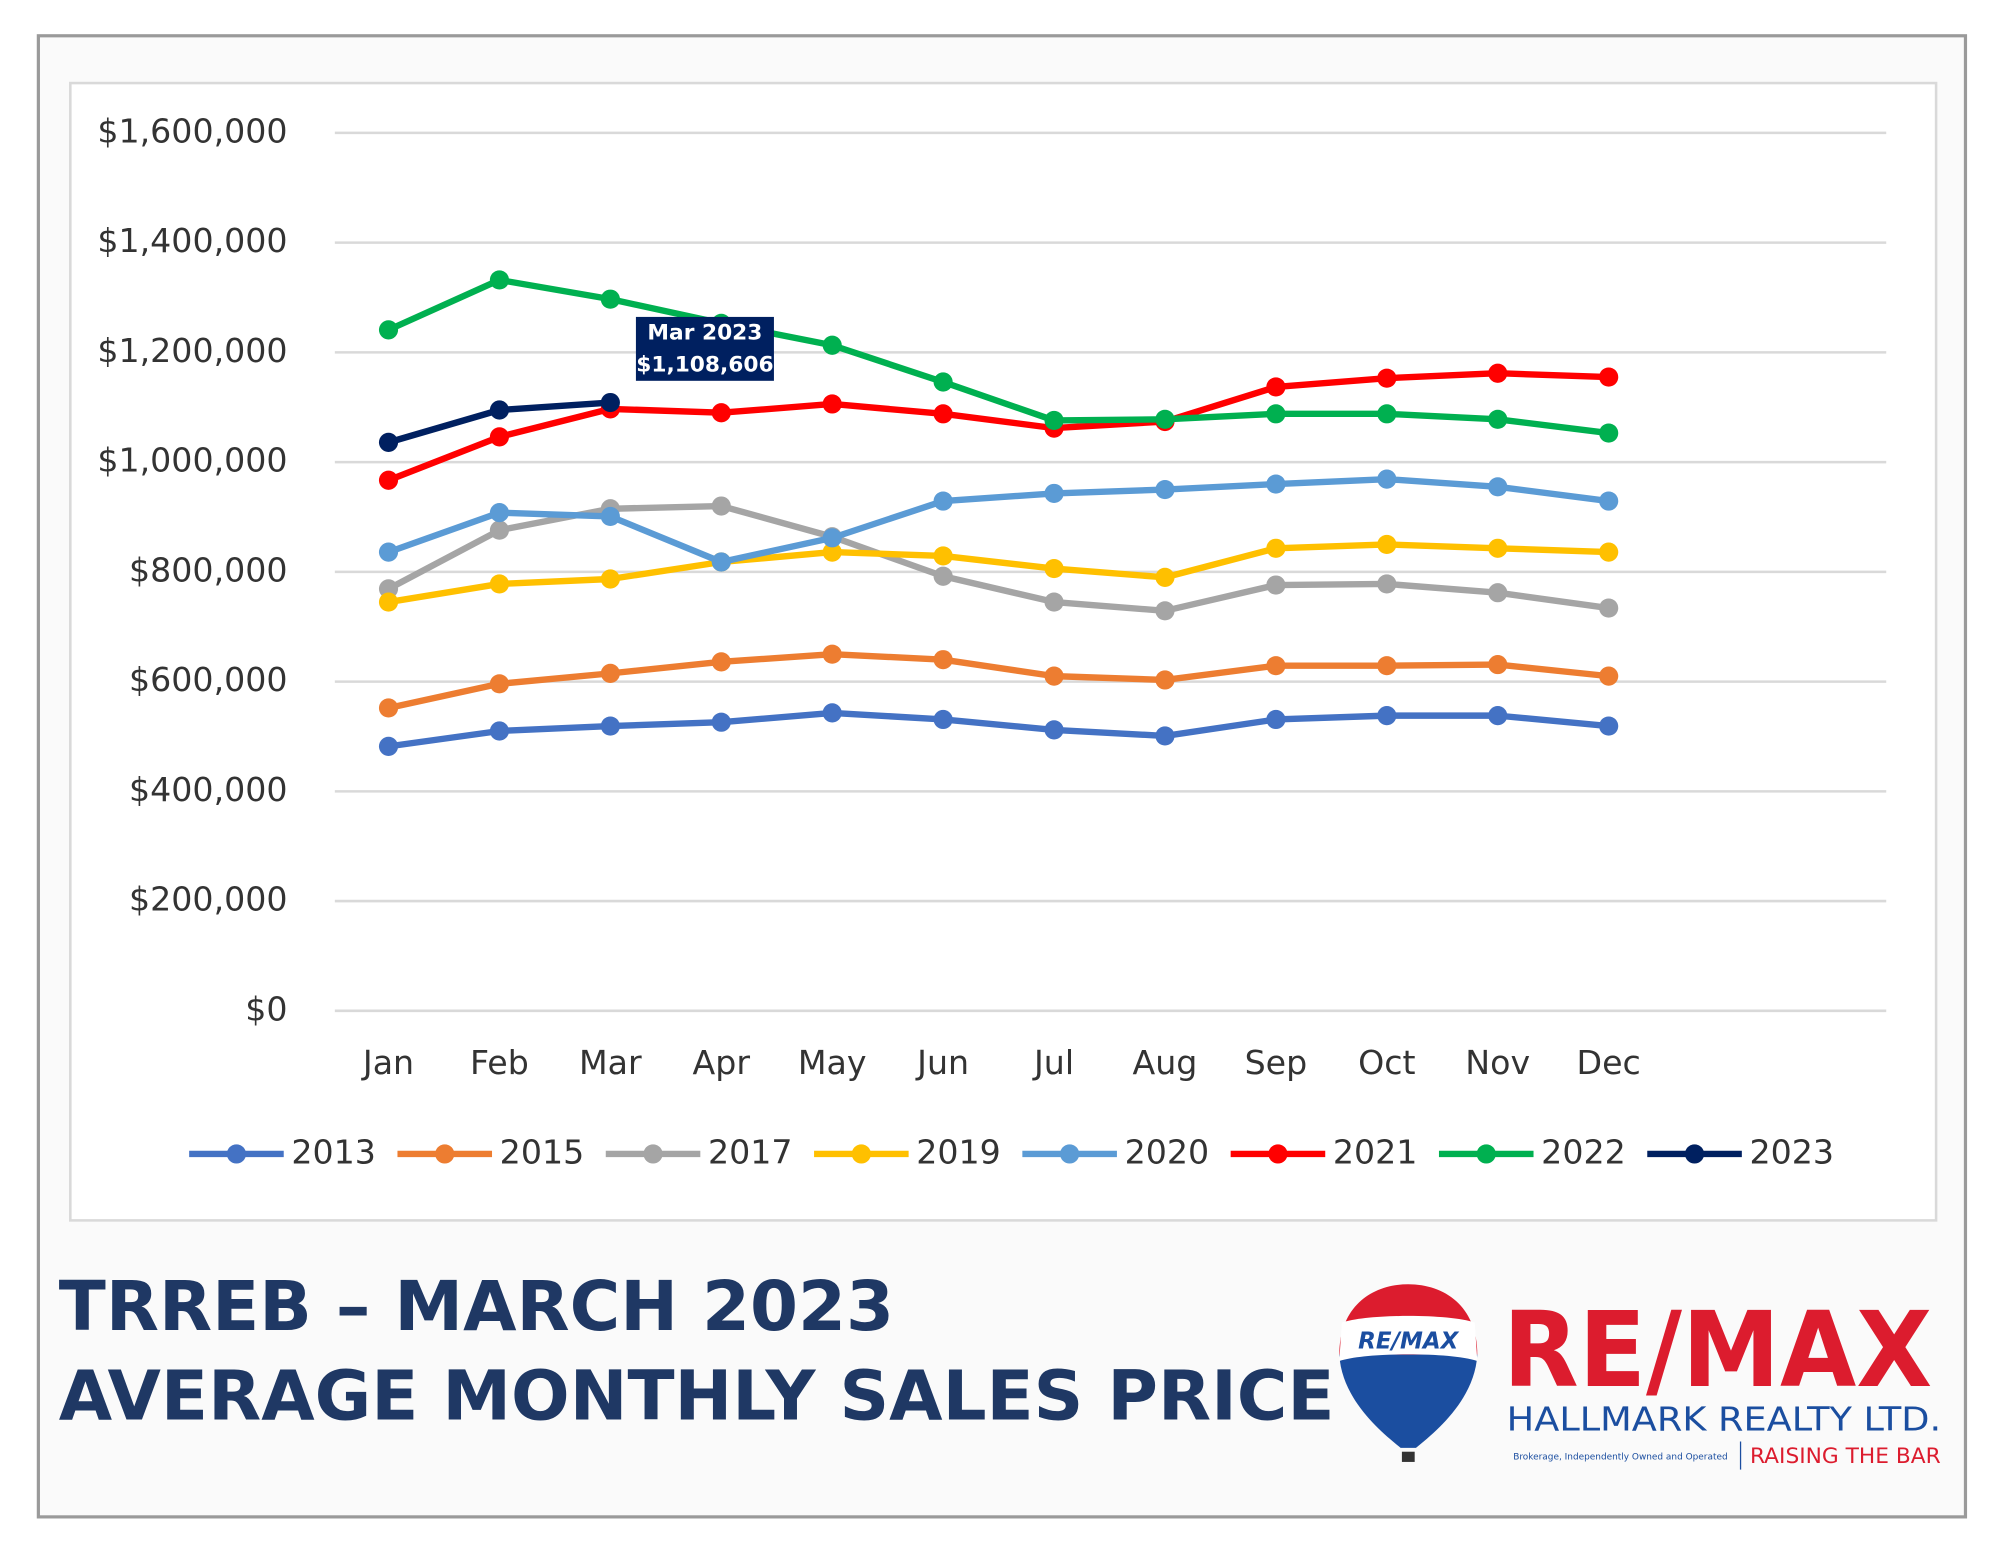 Image resolution: width=2000 pixels, height=1545 pixels. What do you see at coordinates (1791, 1151) in the screenshot?
I see `legend-label: 2023` at bounding box center [1791, 1151].